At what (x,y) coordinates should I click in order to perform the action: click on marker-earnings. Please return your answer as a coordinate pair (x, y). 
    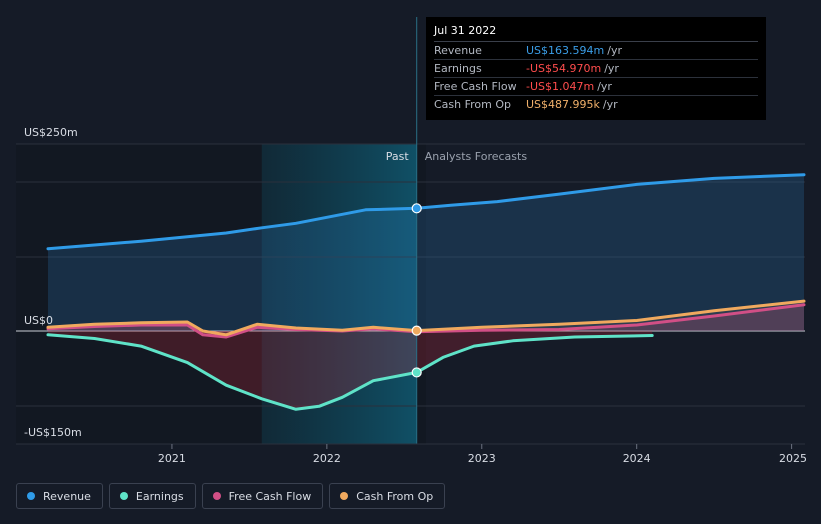
    Looking at the image, I should click on (416, 372).